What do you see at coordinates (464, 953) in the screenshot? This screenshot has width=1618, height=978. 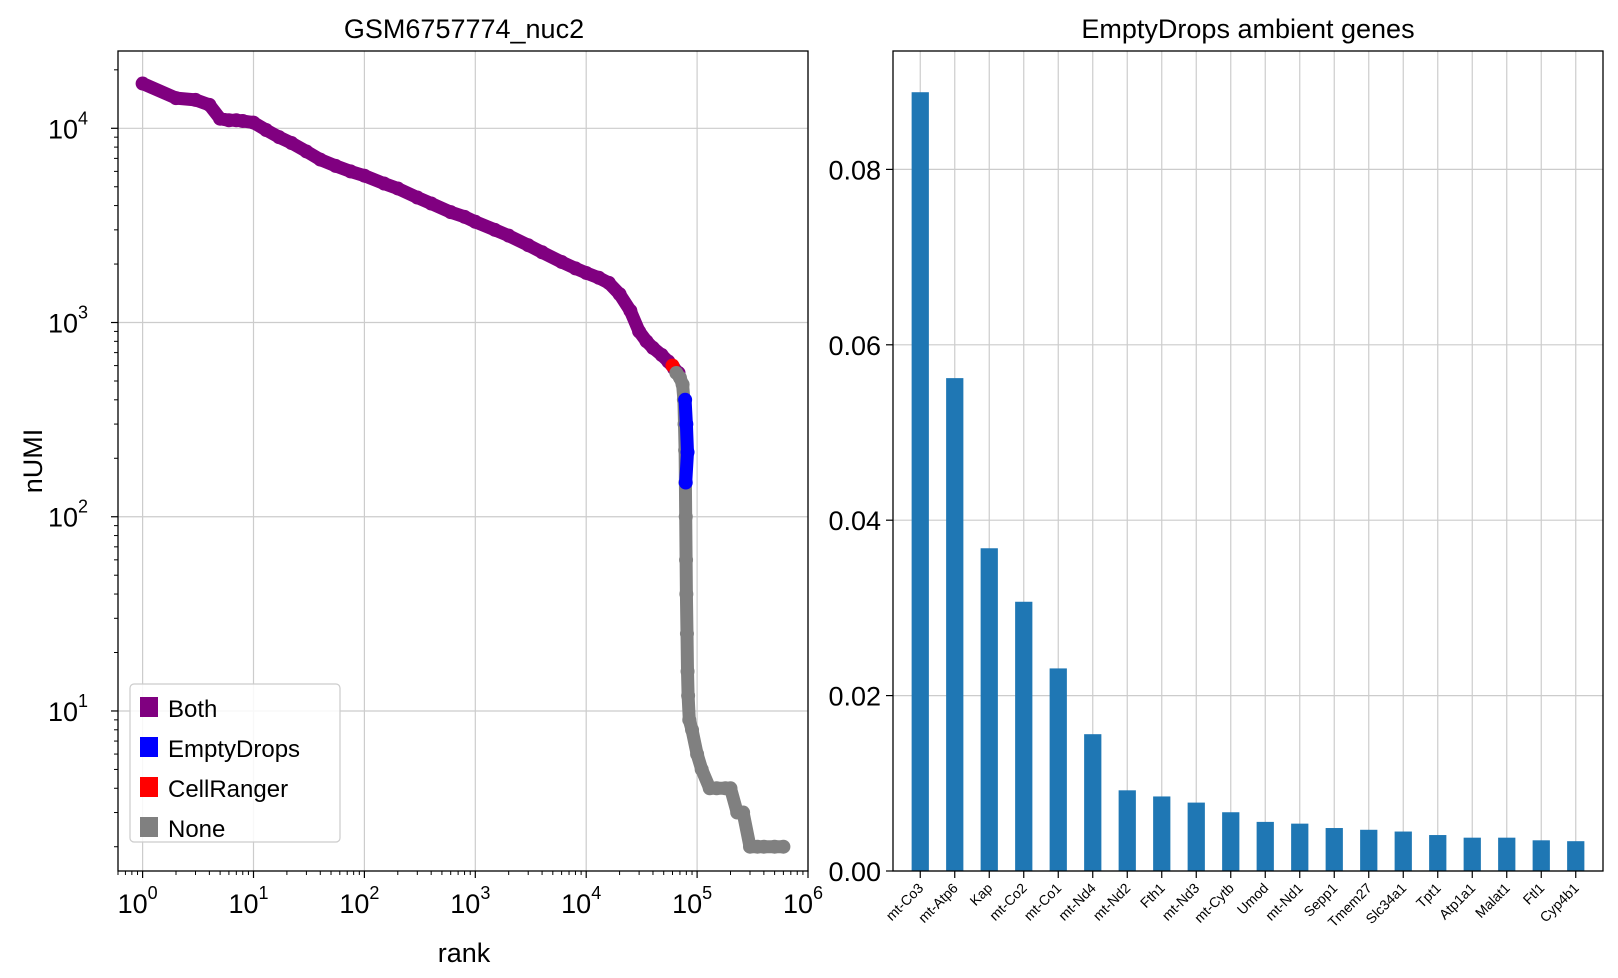 I see `left-x-axis-label: rank` at bounding box center [464, 953].